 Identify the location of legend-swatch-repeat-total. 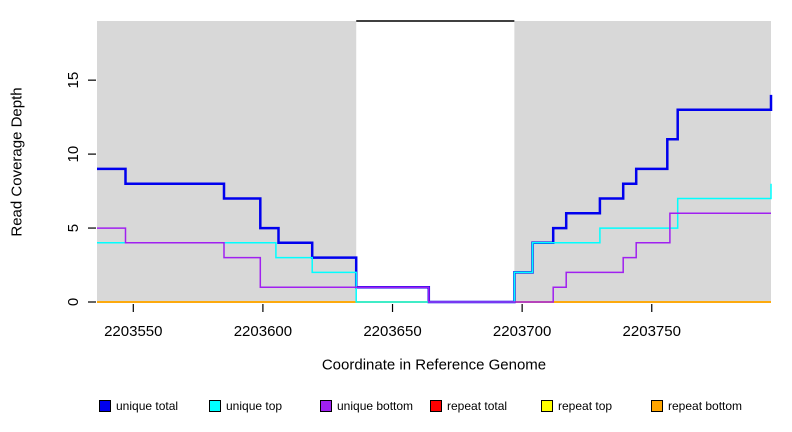
(436, 406).